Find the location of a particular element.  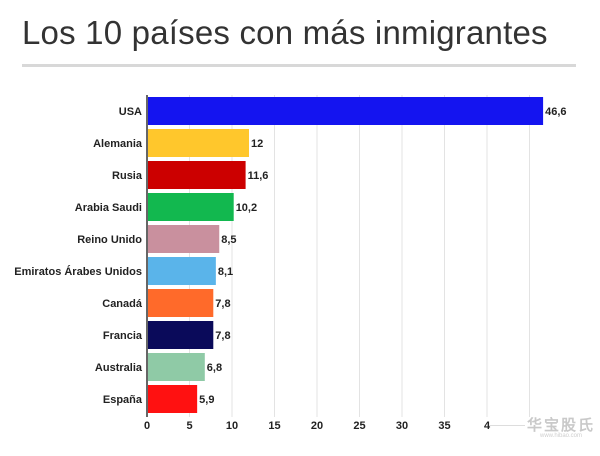

x-tick-label: 0 is located at coordinates (147, 426).